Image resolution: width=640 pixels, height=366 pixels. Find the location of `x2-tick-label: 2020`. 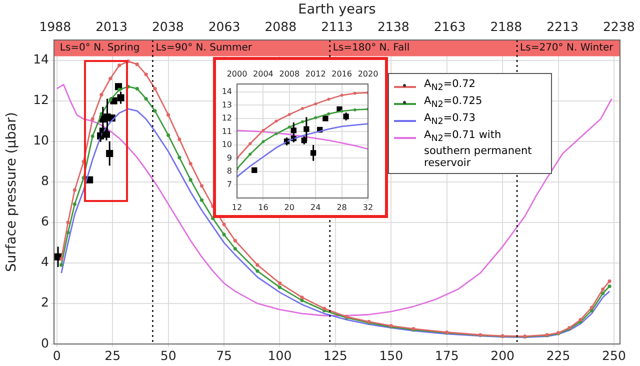

x2-tick-label: 2020 is located at coordinates (368, 73).